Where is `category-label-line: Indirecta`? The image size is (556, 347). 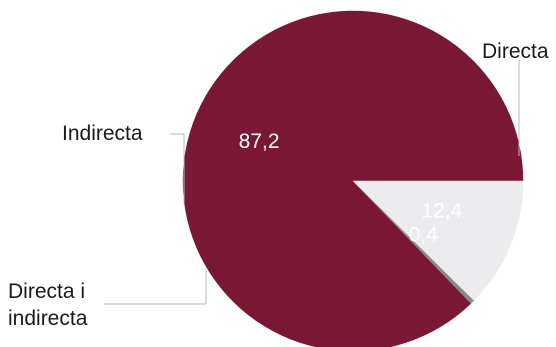
category-label-line: Indirecta is located at coordinates (102, 133).